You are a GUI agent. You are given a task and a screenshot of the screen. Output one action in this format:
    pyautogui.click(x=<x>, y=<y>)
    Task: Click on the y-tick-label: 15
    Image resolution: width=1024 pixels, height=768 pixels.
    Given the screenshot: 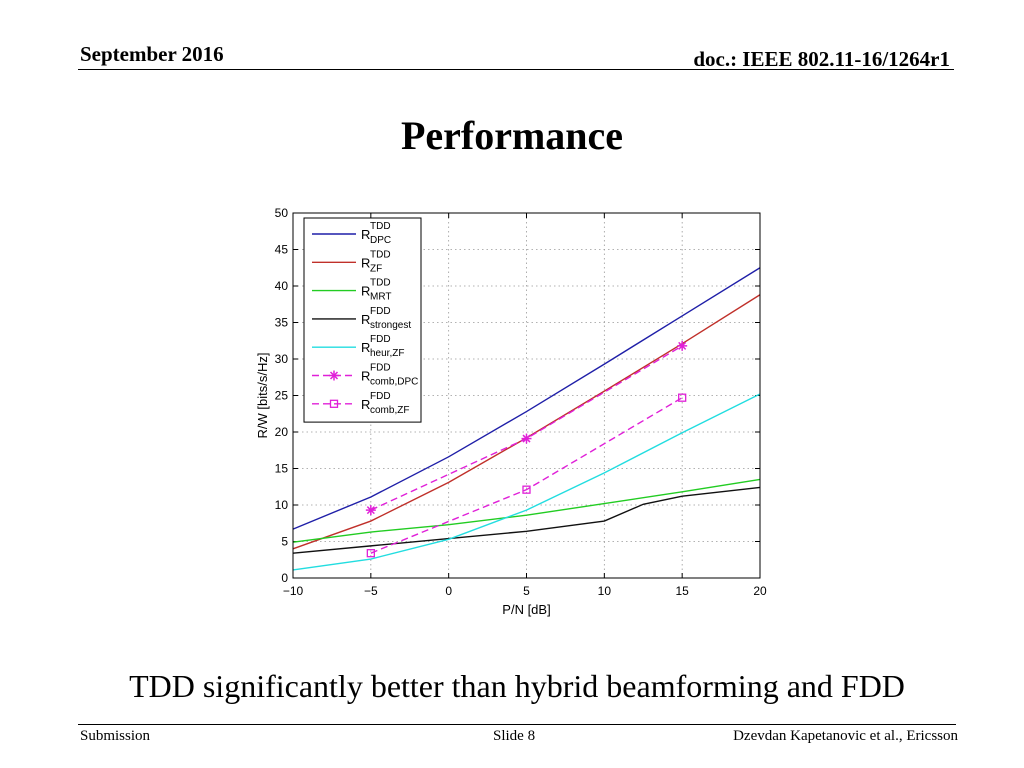 What is the action you would take?
    pyautogui.click(x=282, y=469)
    